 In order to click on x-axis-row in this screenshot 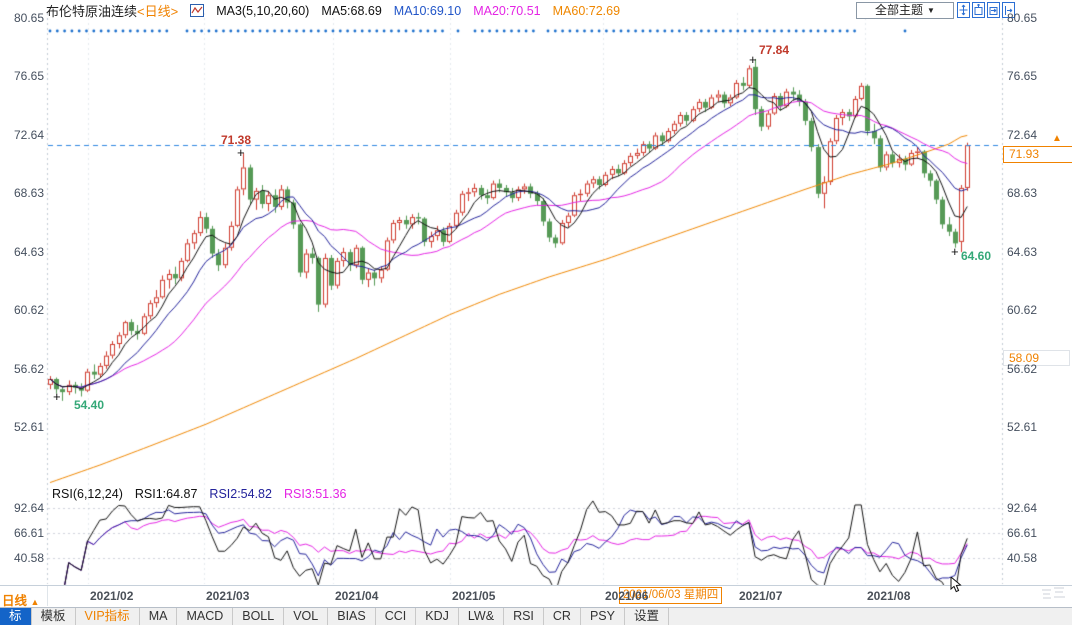, I will do `click(536, 596)`.